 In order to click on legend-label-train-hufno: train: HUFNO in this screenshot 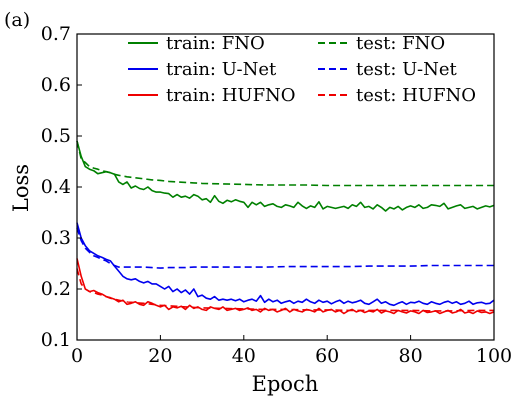, I will do `click(231, 95)`.